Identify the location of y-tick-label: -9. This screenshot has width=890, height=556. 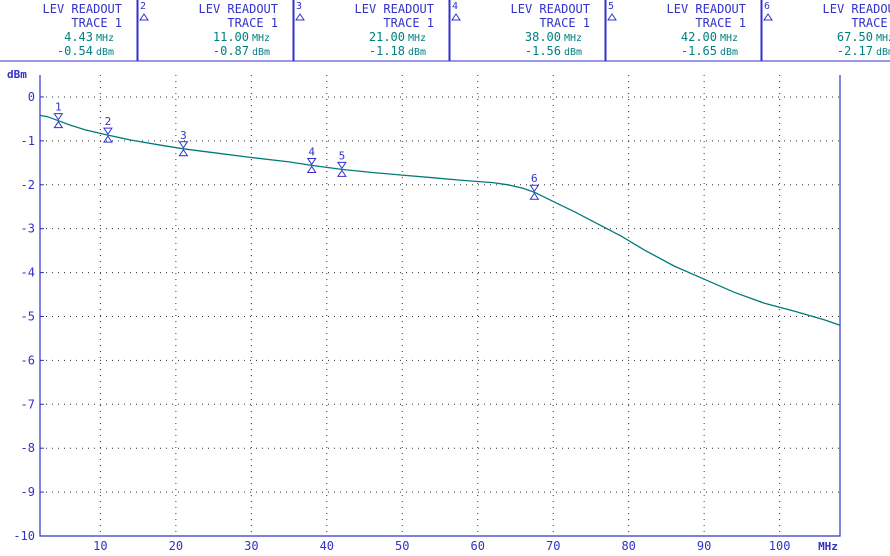
(28, 492).